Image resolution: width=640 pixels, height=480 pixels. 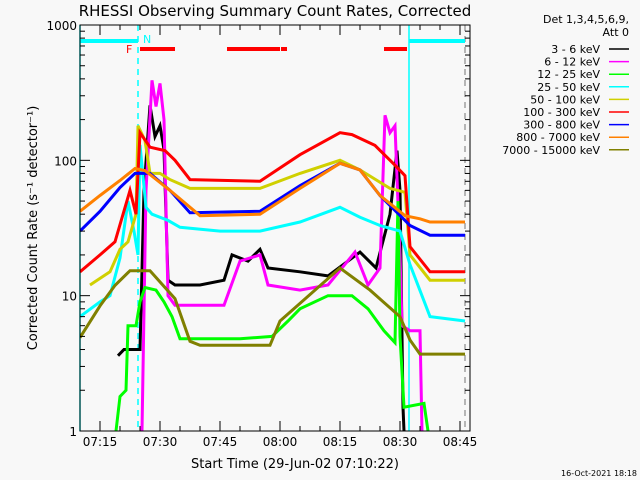 What do you see at coordinates (400, 442) in the screenshot?
I see `x-tick-label: 08:30` at bounding box center [400, 442].